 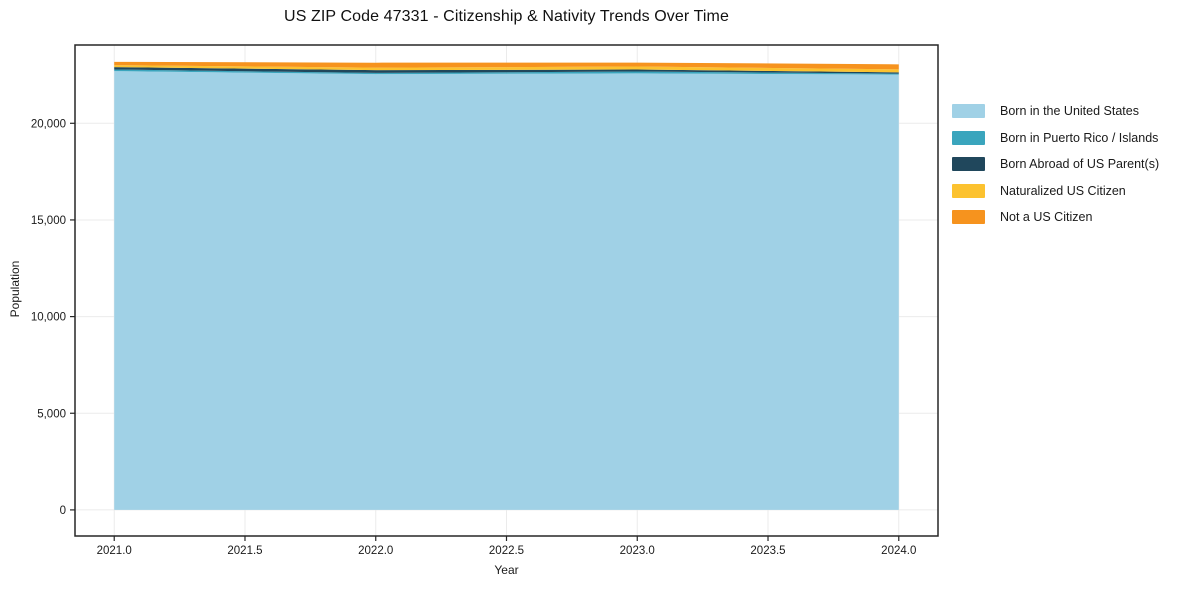 I want to click on x-tick-label: 2021.5, so click(x=244, y=551).